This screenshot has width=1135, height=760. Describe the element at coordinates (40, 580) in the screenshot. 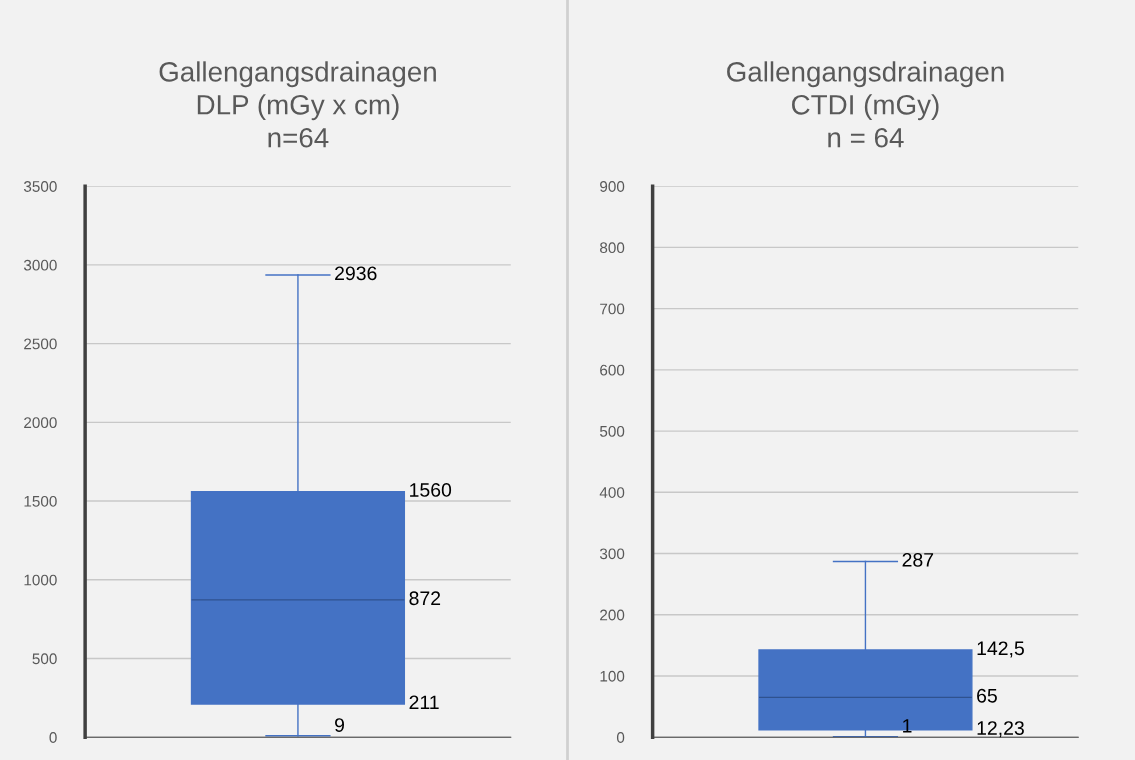

I see `y-tick-label: 1000` at that location.